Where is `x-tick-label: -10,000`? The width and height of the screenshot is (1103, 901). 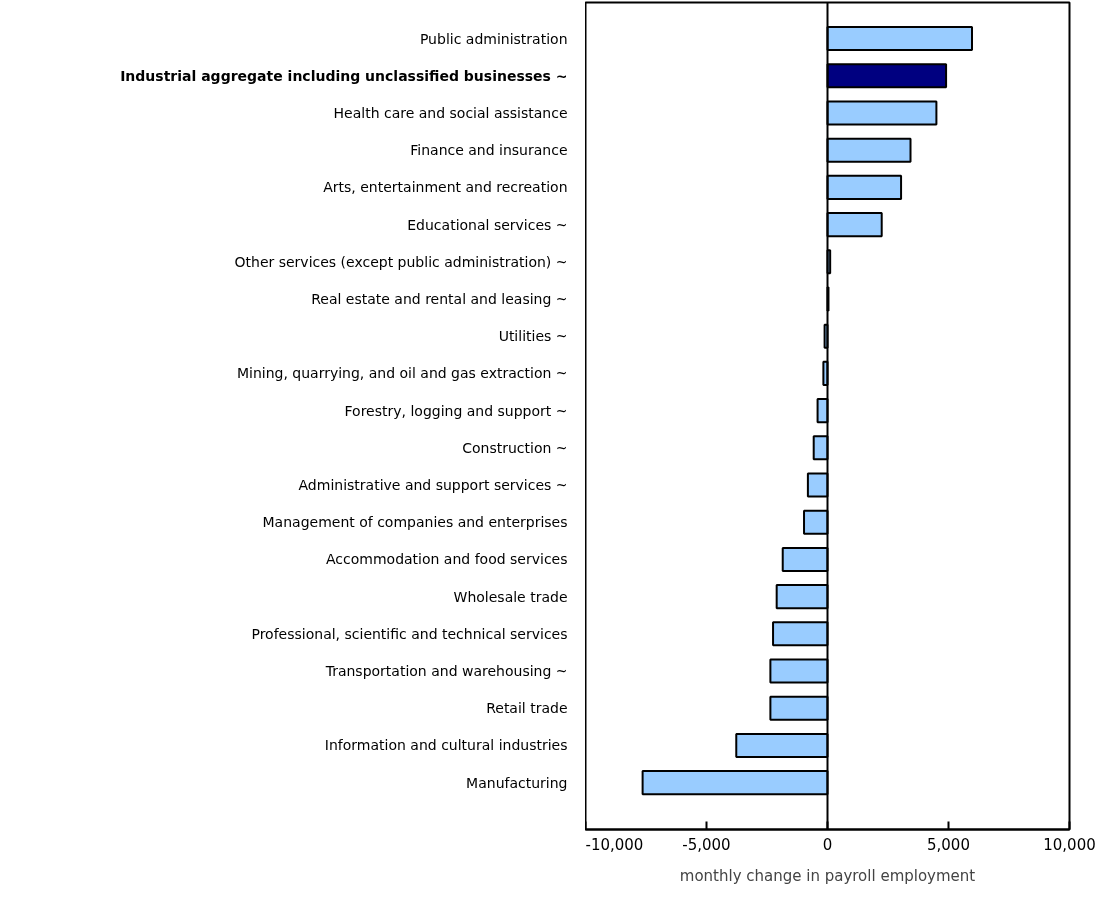 x-tick-label: -10,000 is located at coordinates (614, 844).